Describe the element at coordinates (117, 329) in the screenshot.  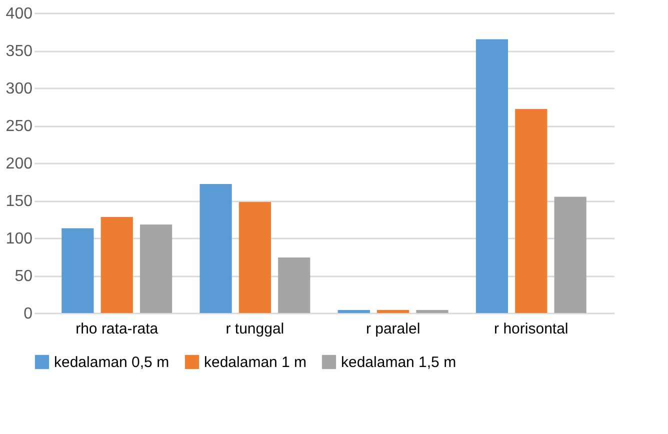
I see `x-tick-label: rho rata-rata` at that location.